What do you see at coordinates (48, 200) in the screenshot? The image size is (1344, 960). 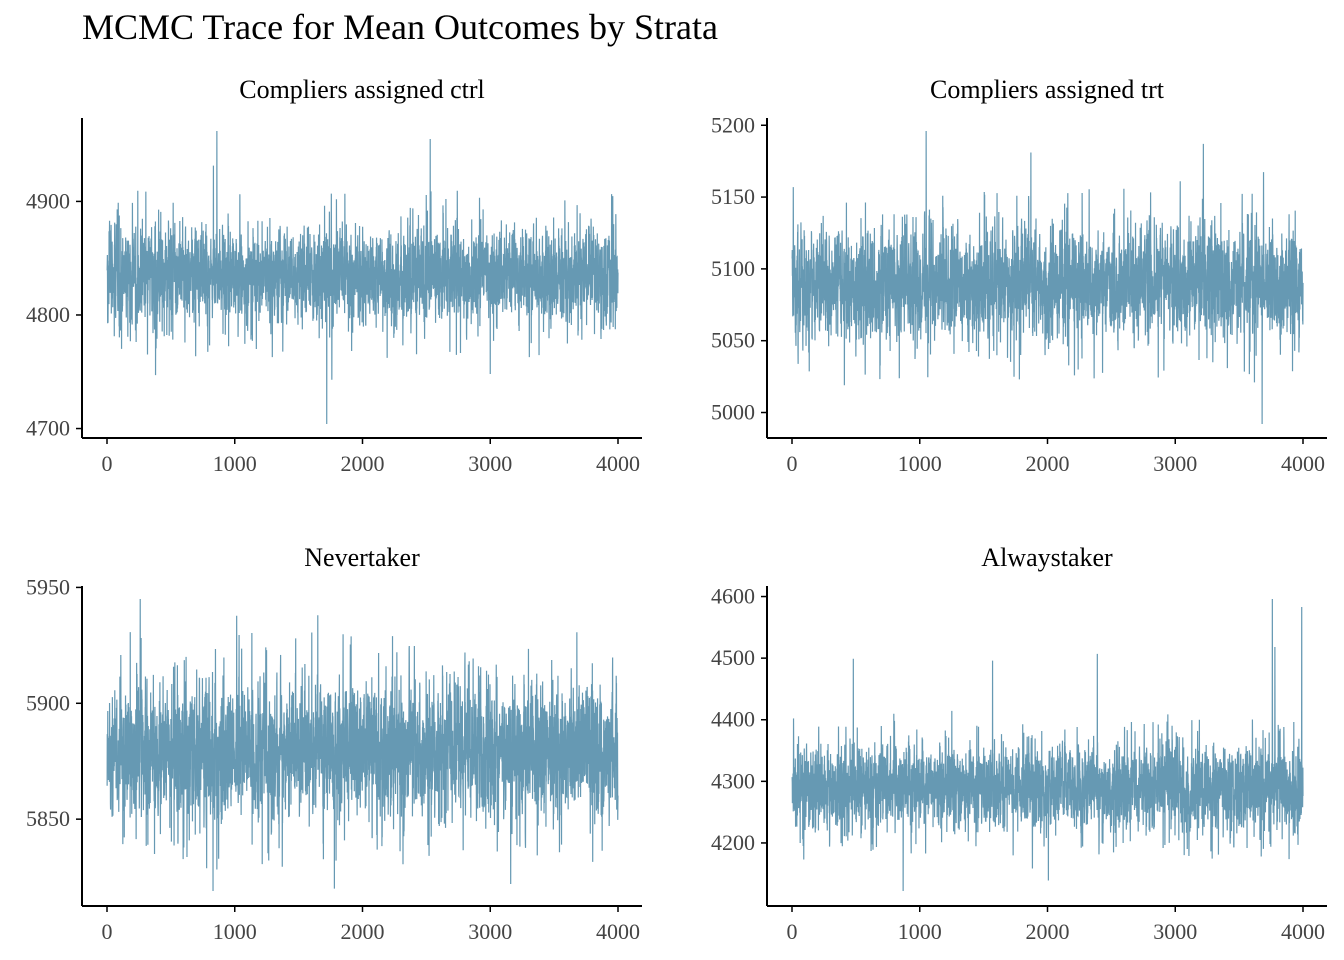 I see `y-tick-label: 4900` at bounding box center [48, 200].